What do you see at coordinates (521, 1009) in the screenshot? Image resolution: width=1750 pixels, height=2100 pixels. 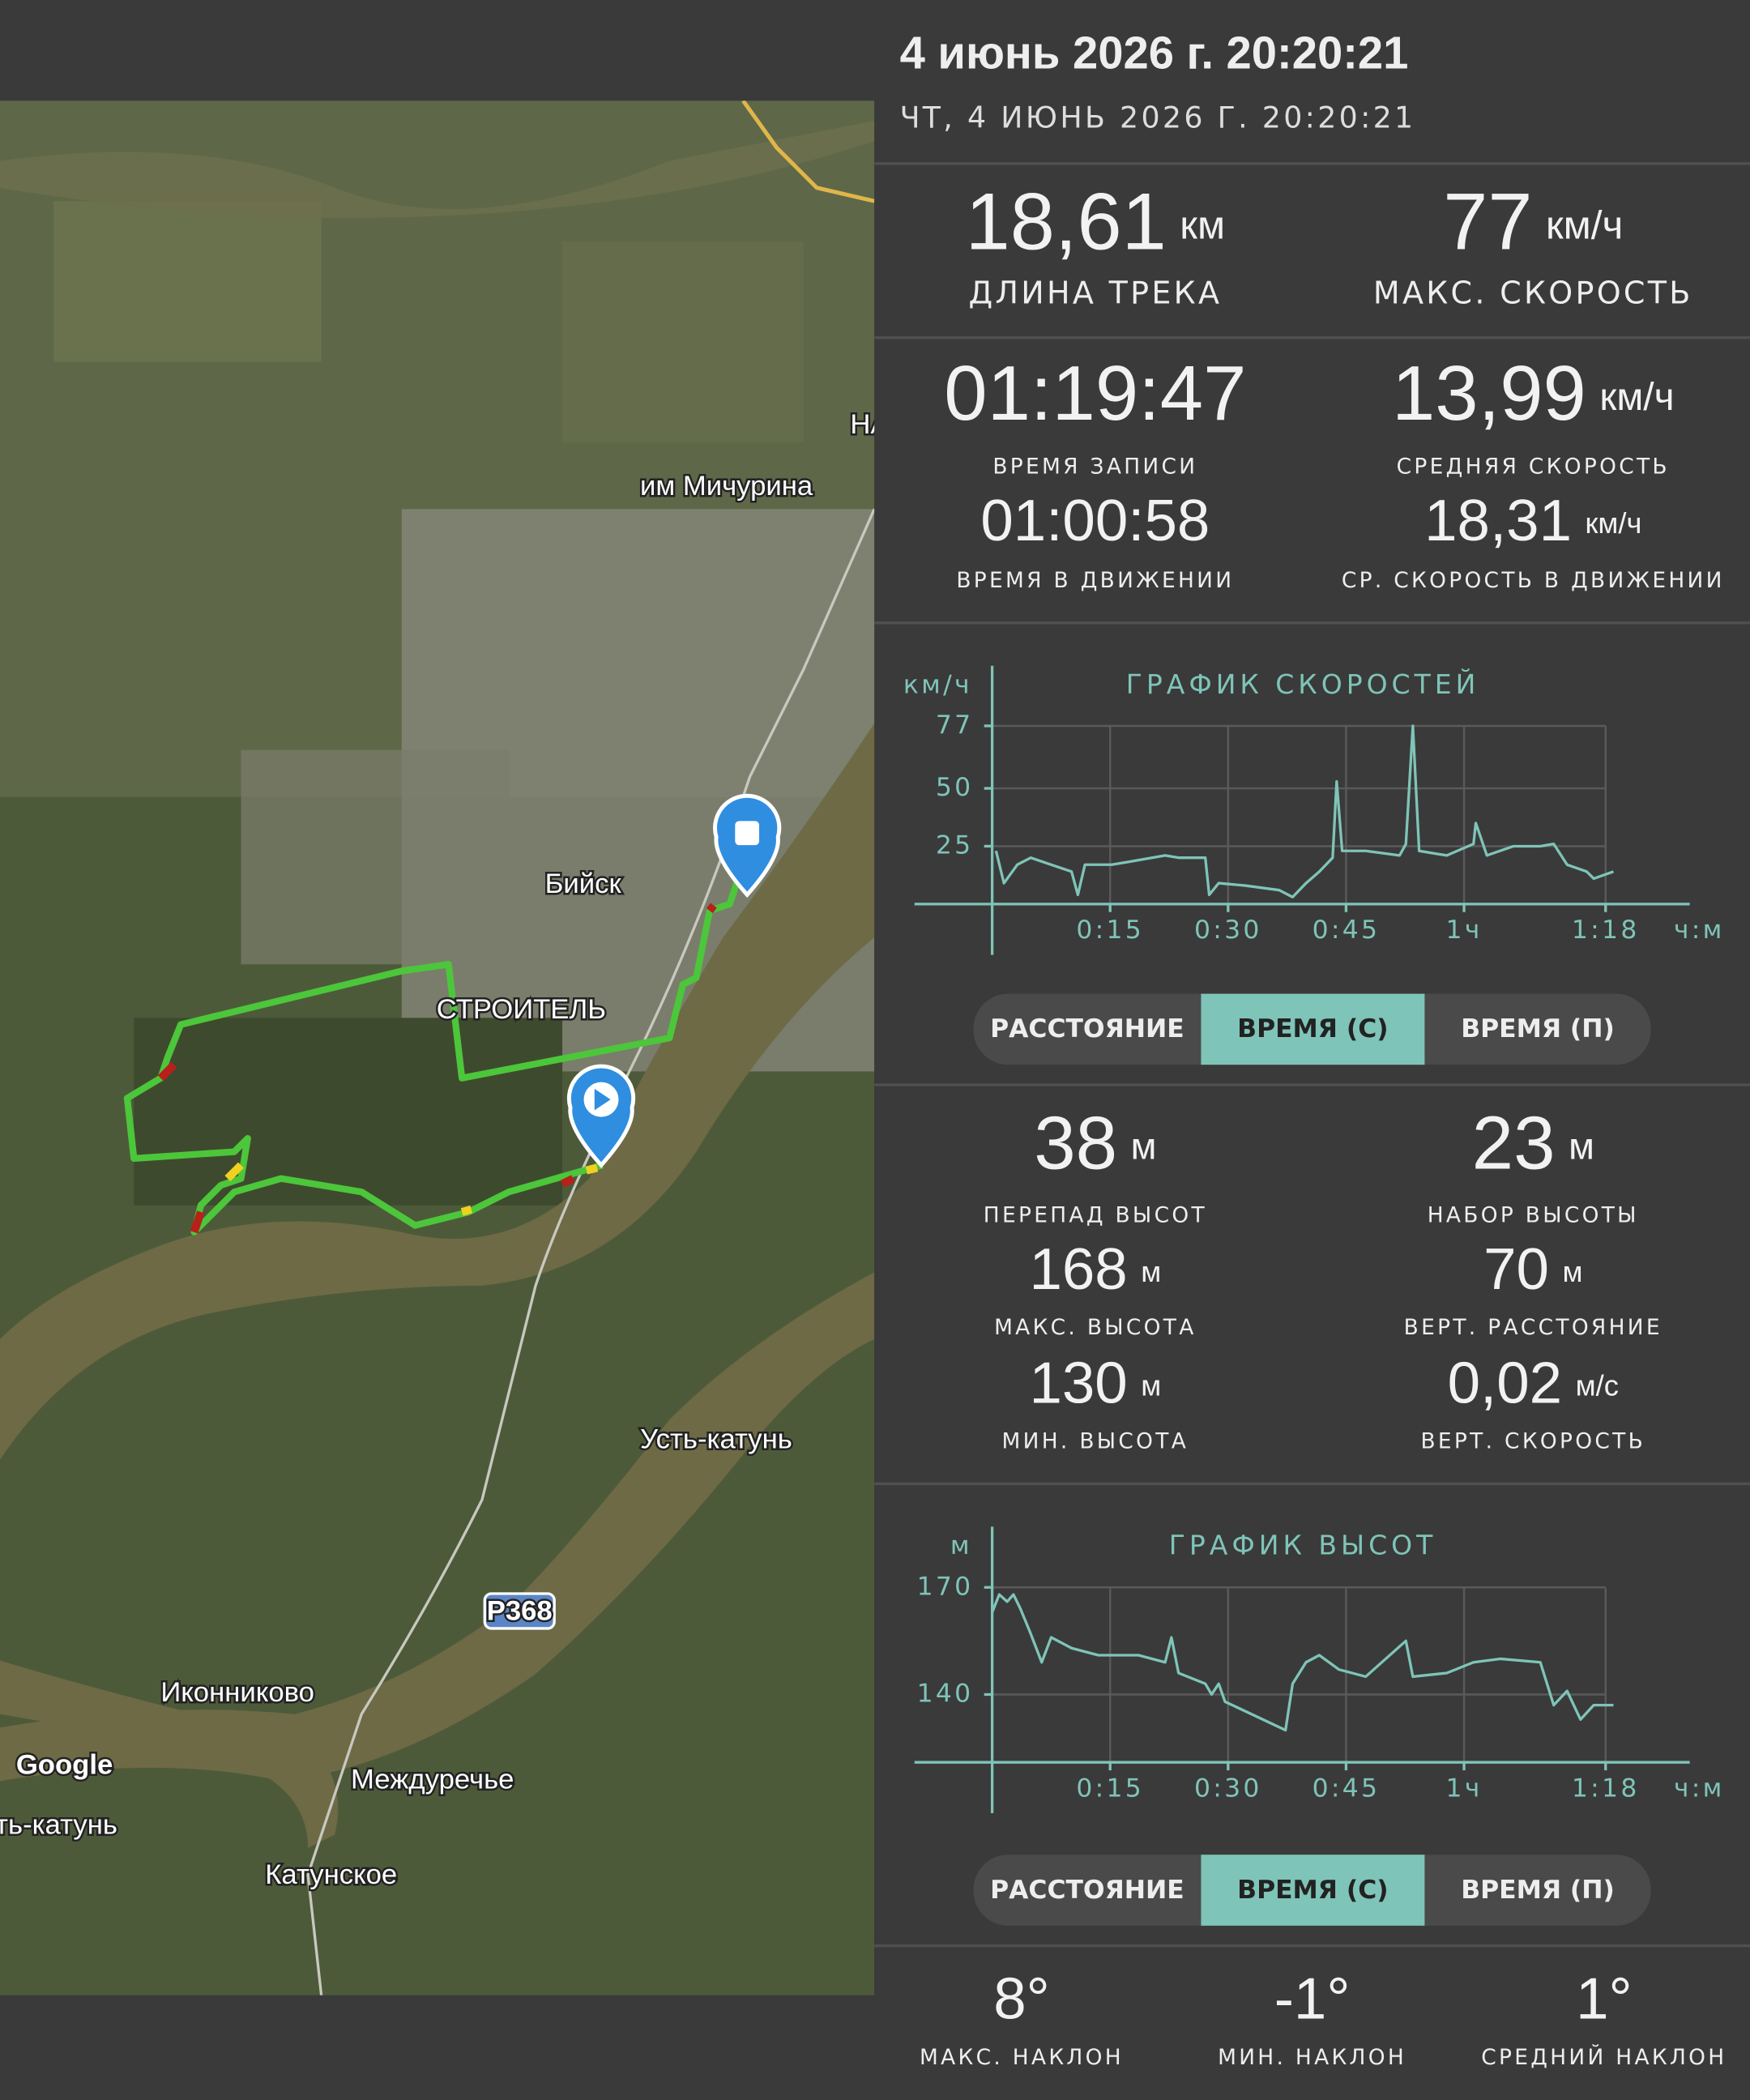 I see `map-label: СТРОИТЕЛЬ` at bounding box center [521, 1009].